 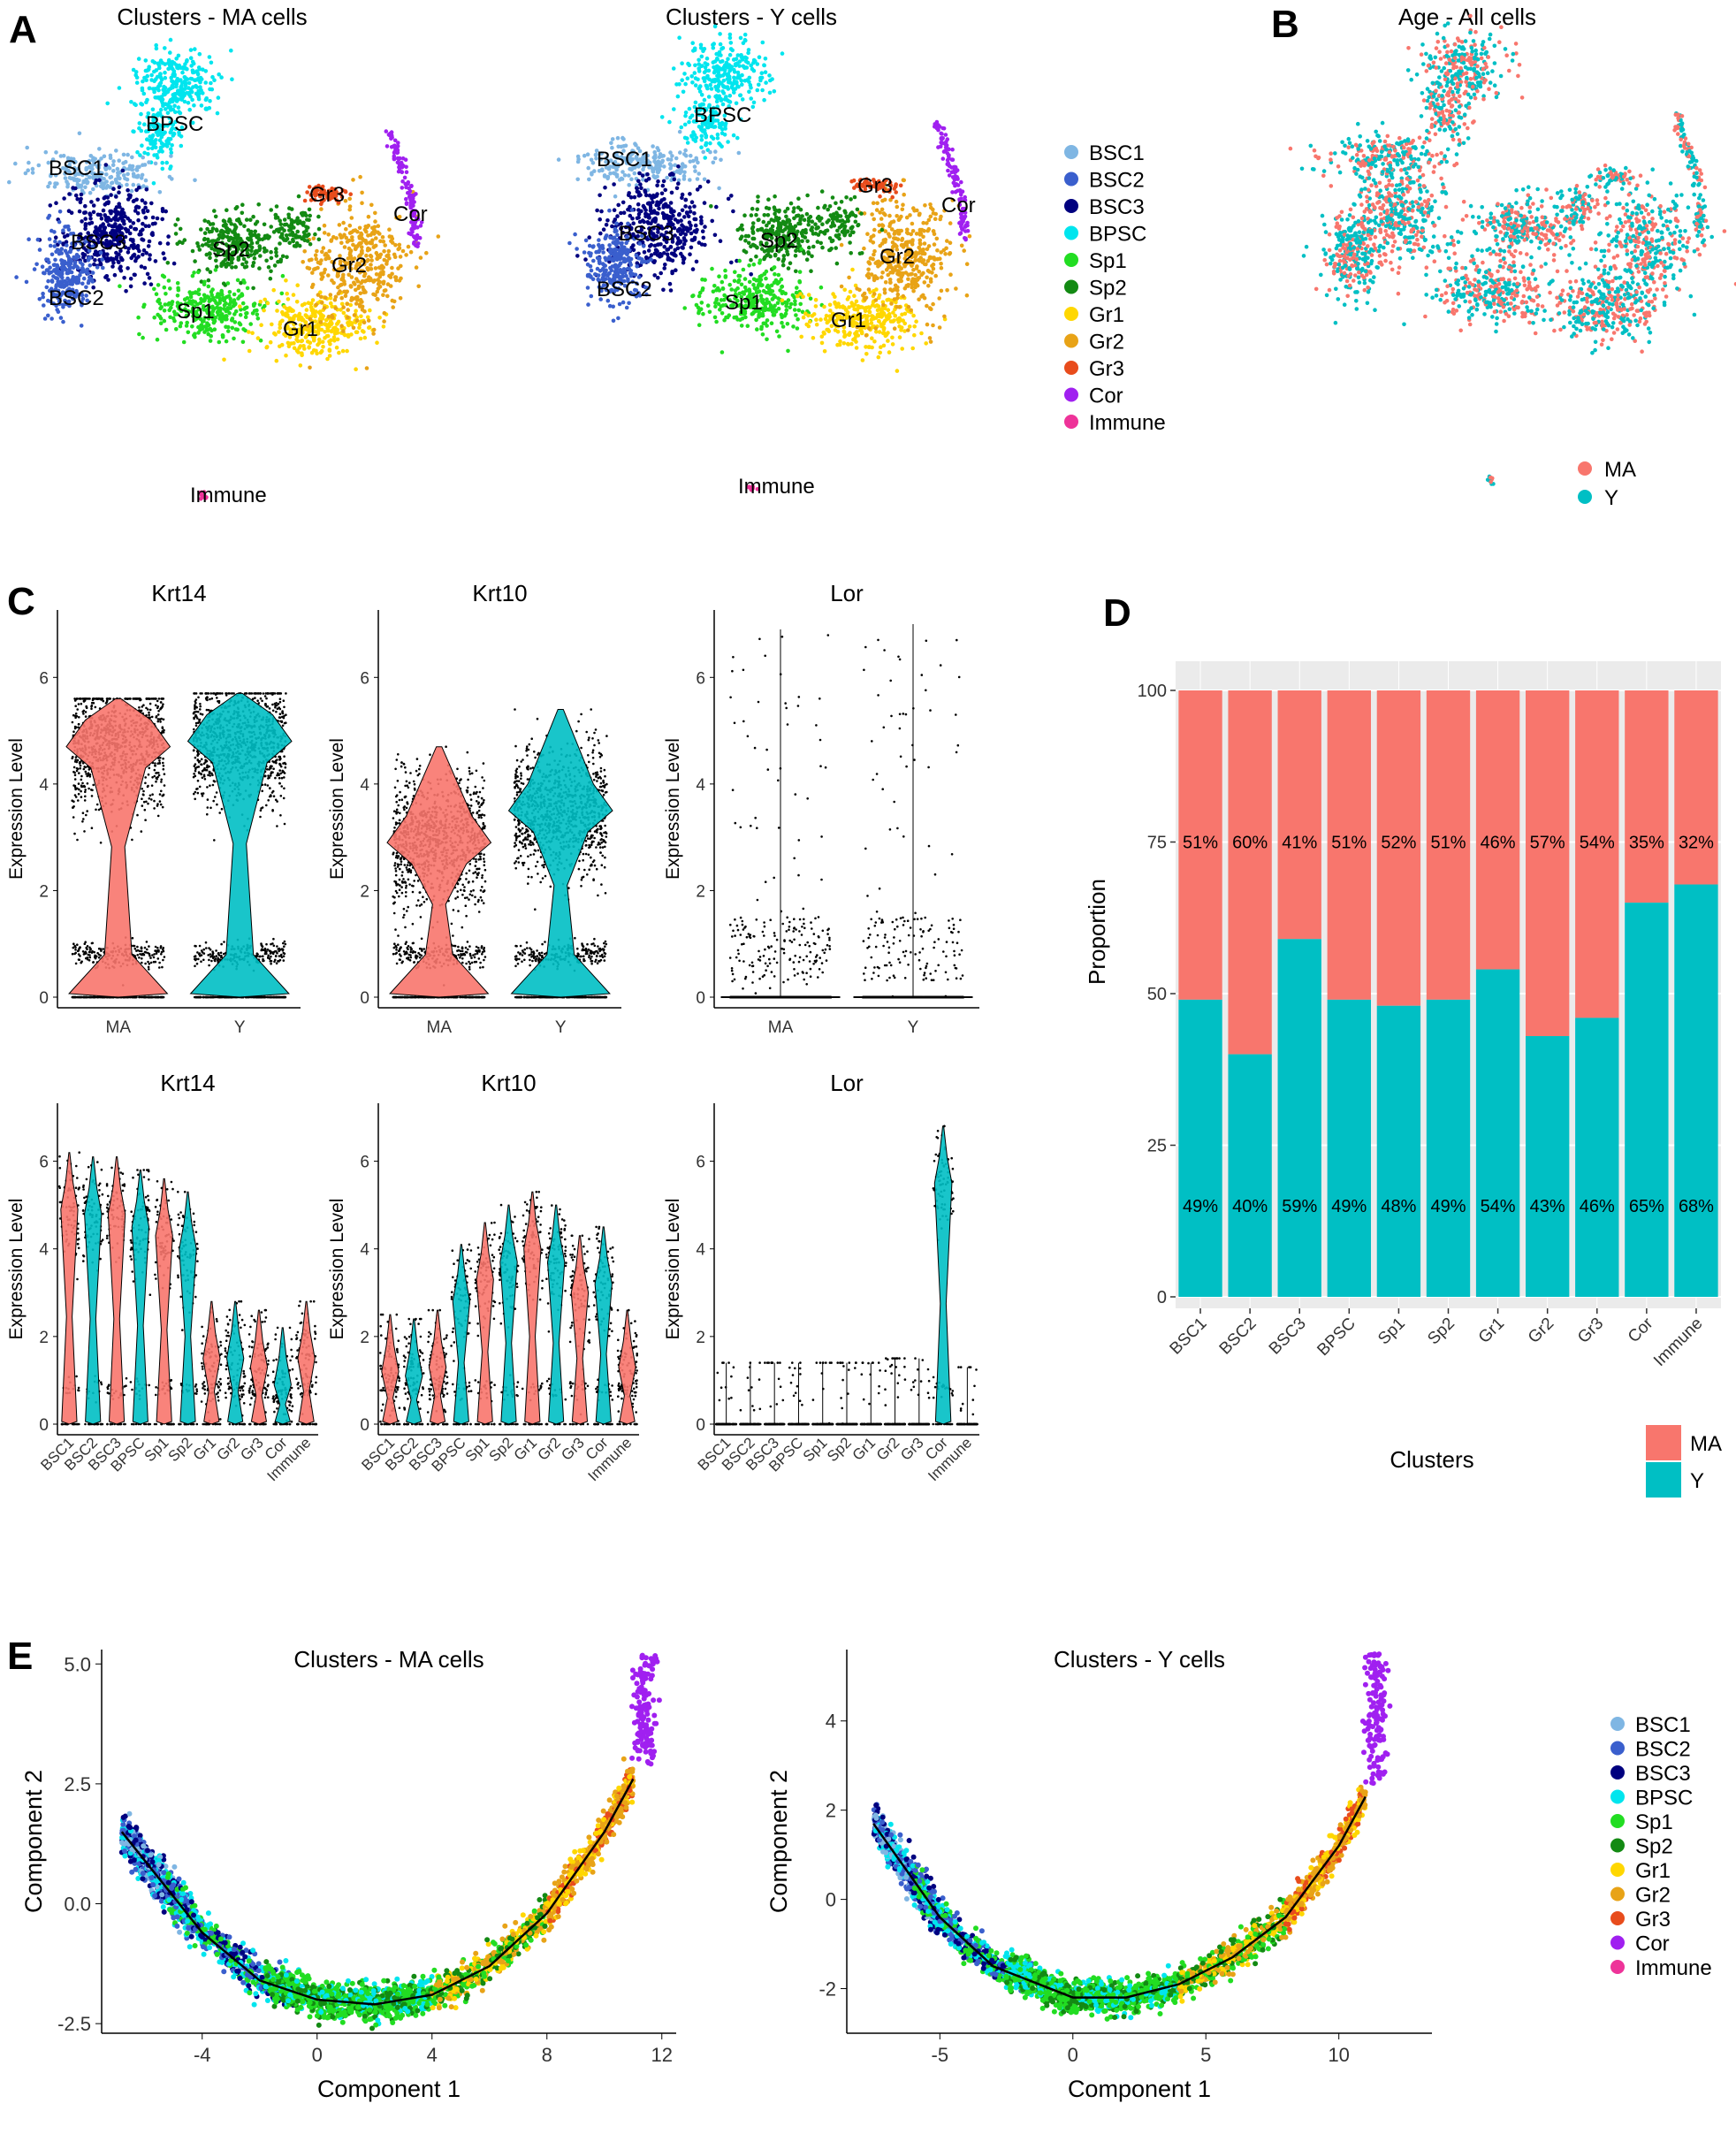 What do you see at coordinates (77, 298) in the screenshot?
I see `umap-cluster-label: BSC2` at bounding box center [77, 298].